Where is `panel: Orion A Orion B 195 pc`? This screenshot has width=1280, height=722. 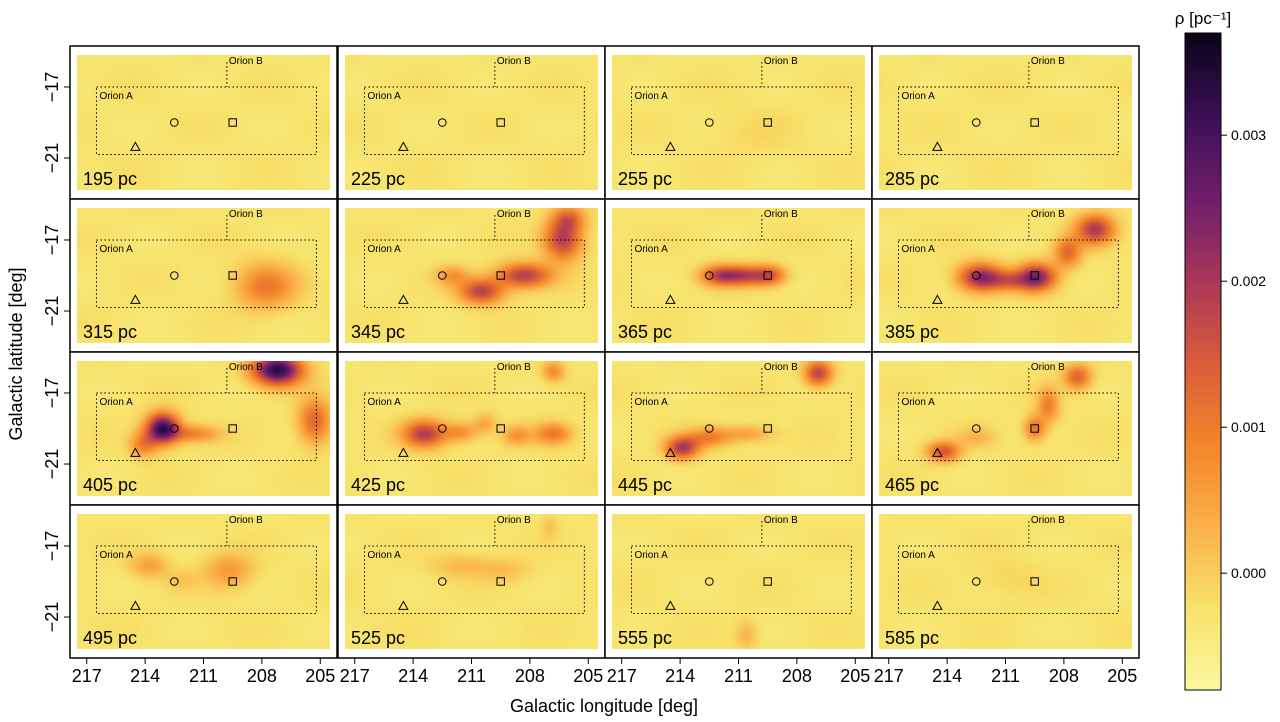 panel: Orion A Orion B 195 pc is located at coordinates (203, 122).